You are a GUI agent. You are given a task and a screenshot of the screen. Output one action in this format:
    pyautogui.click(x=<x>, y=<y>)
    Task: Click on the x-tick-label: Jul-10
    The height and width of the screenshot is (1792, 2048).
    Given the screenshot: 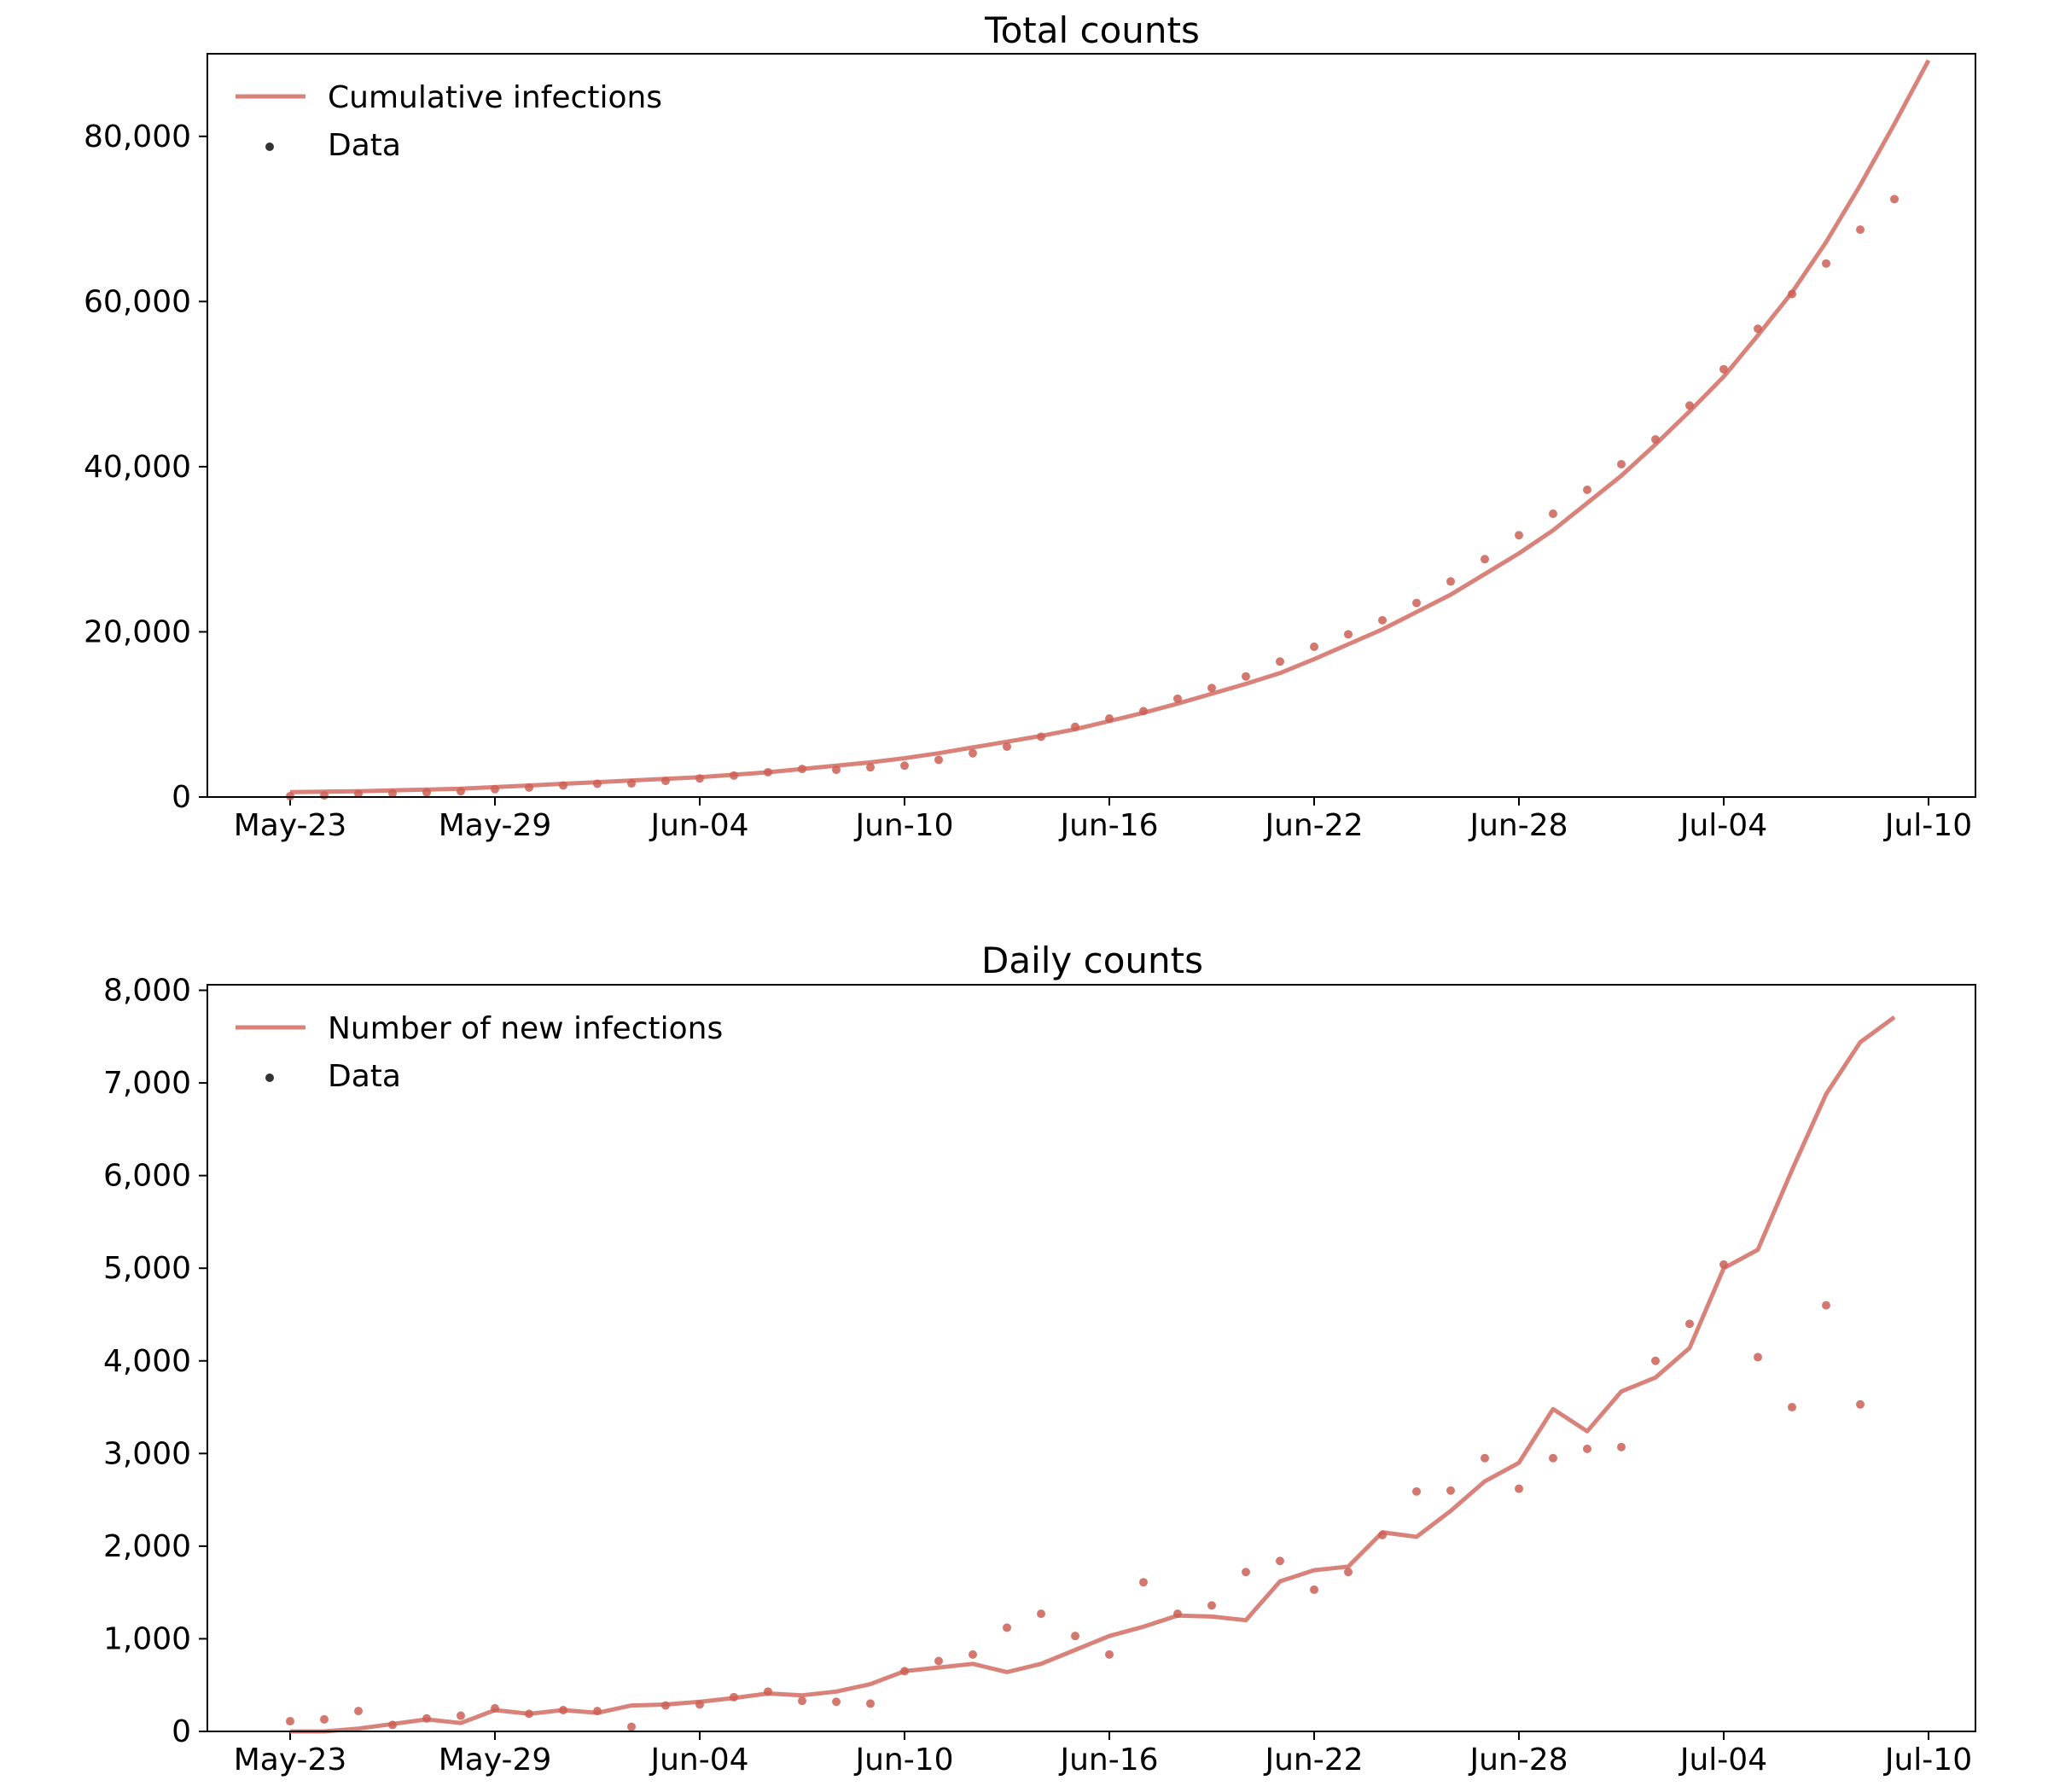 What is the action you would take?
    pyautogui.click(x=1928, y=1760)
    